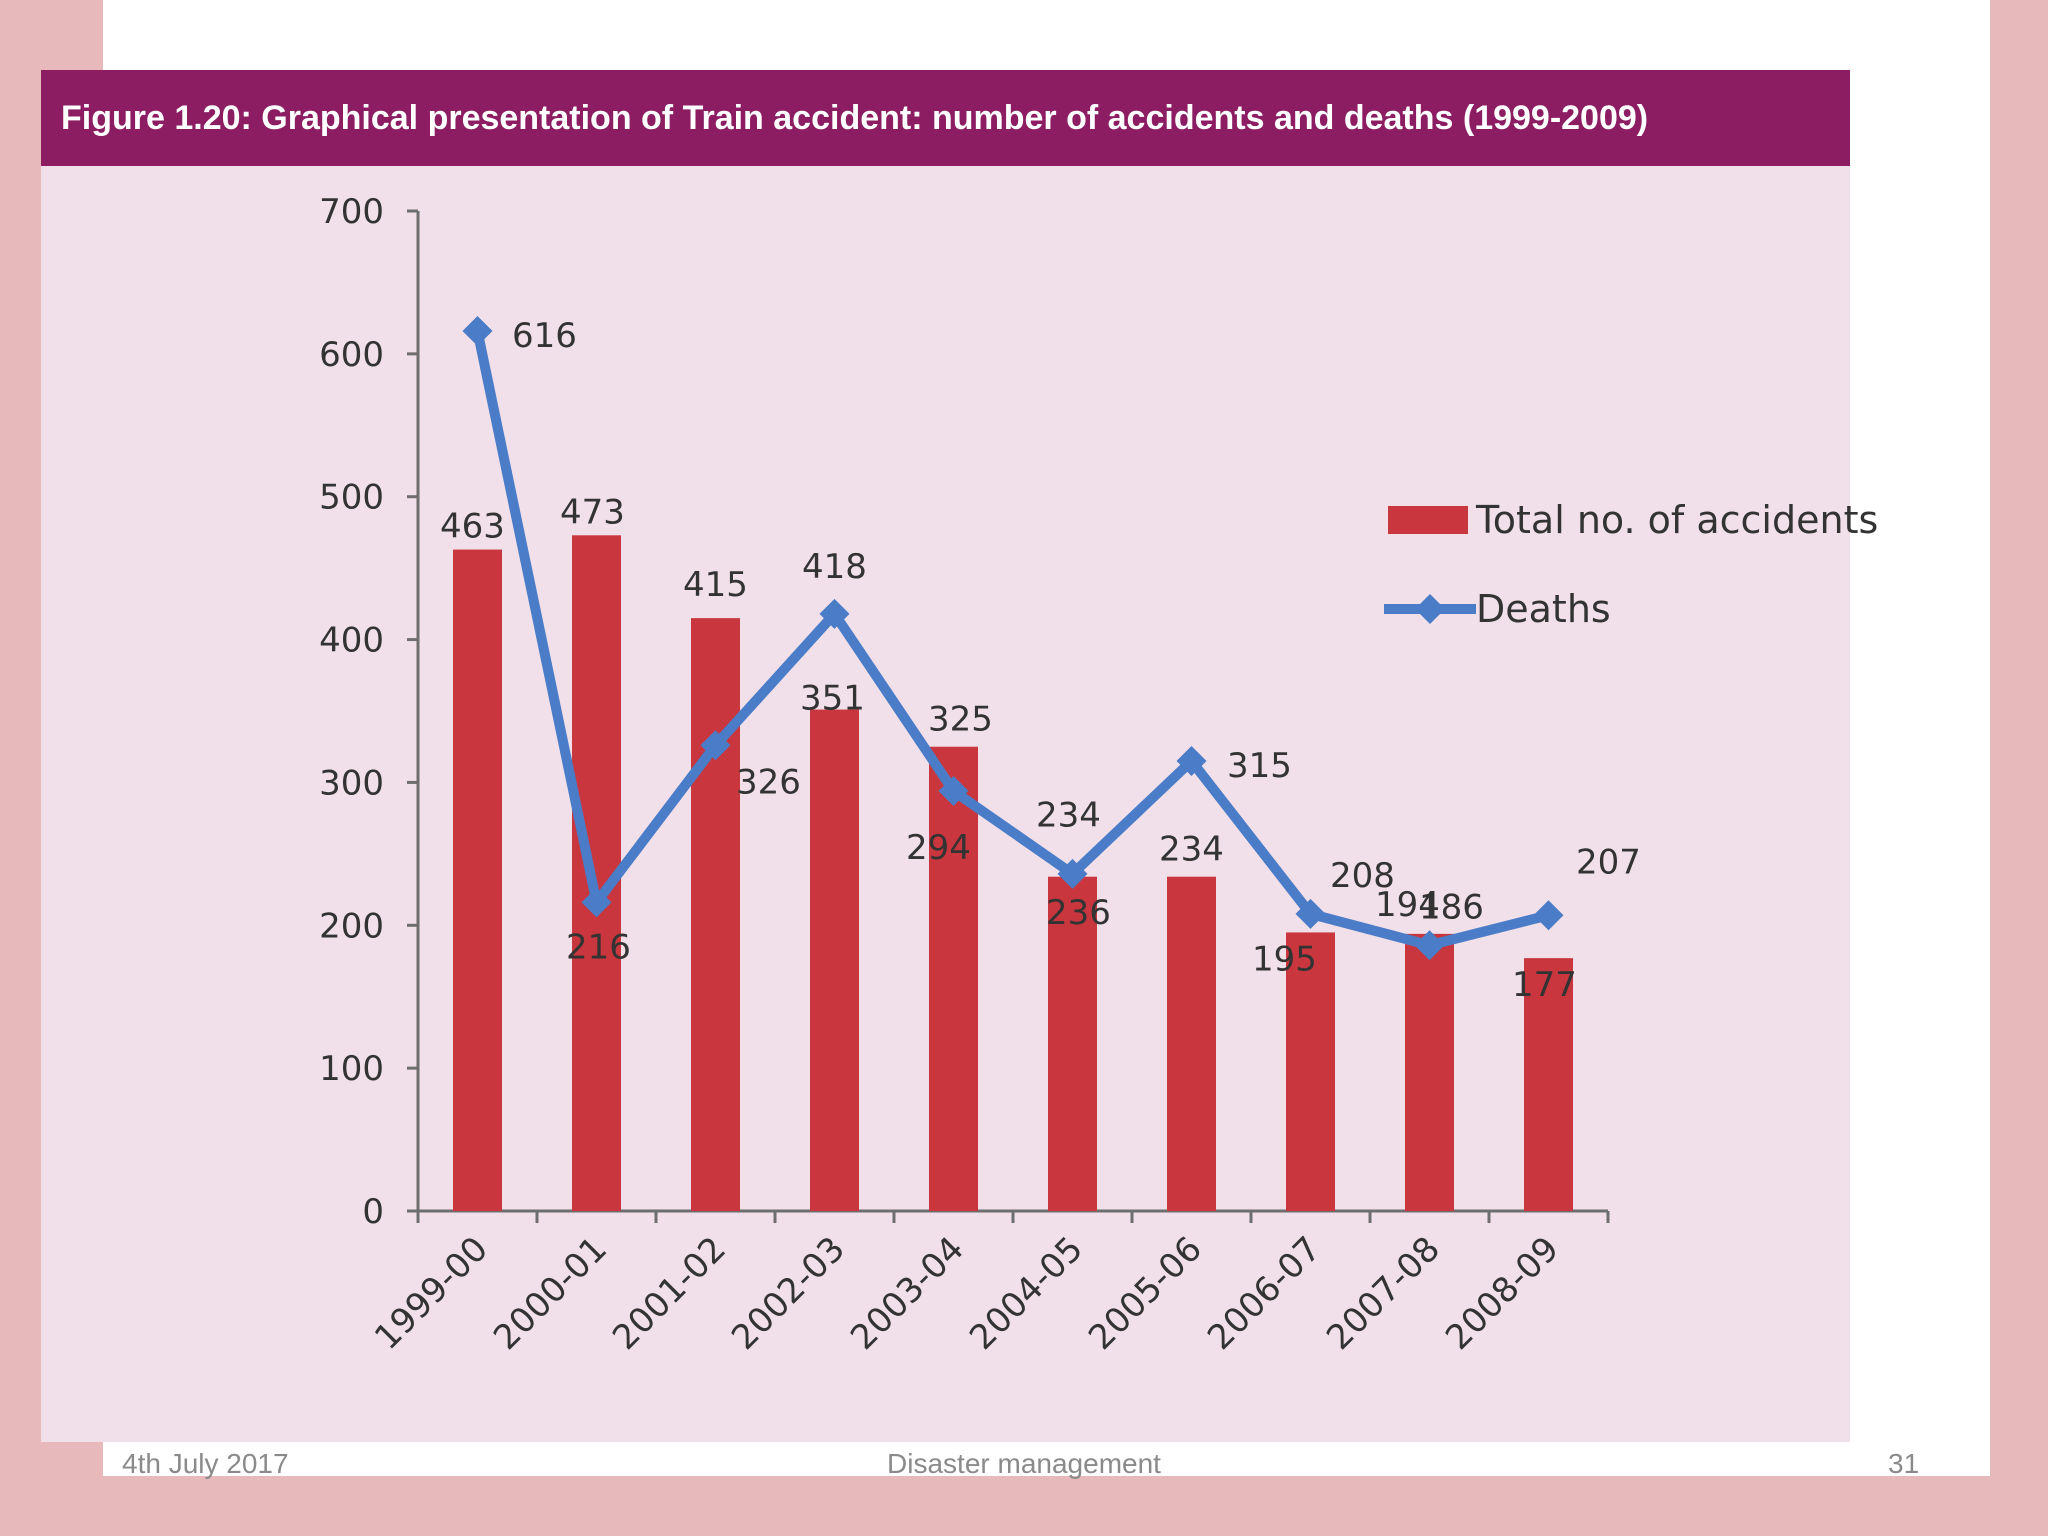 This screenshot has width=2048, height=1536. What do you see at coordinates (351, 1069) in the screenshot?
I see `y-tick-label: 100` at bounding box center [351, 1069].